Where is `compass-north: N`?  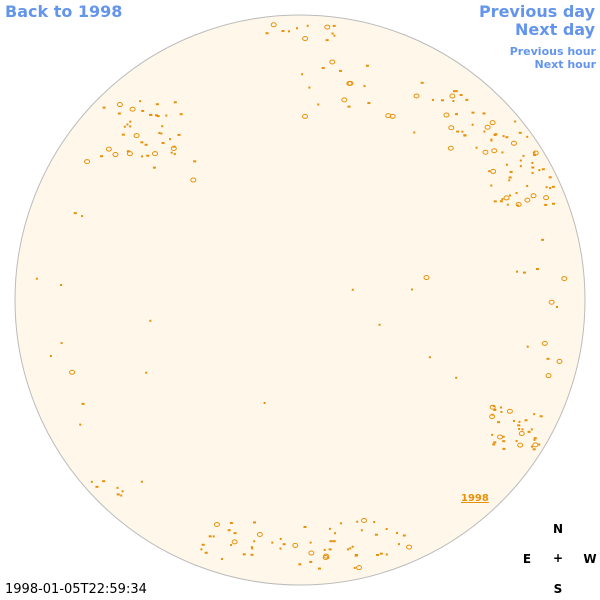
compass-north: N is located at coordinates (558, 529).